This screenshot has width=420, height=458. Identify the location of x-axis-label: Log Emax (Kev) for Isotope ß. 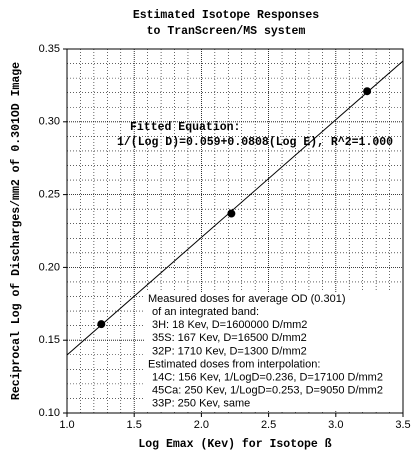
(234, 444).